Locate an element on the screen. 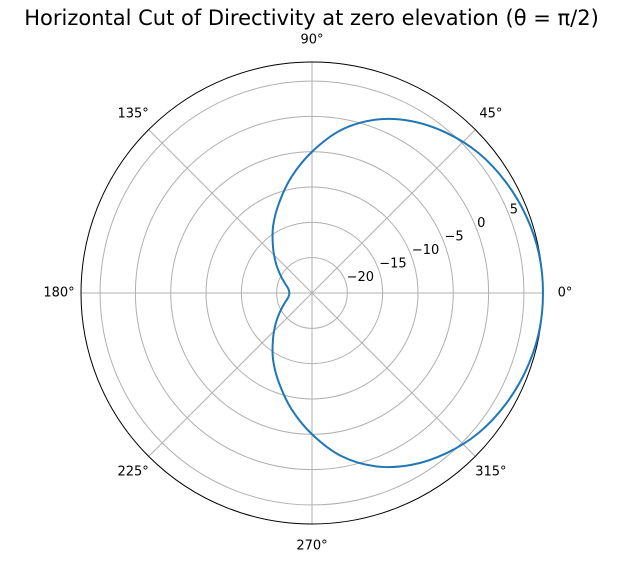  radial-tick-label: −10 is located at coordinates (425, 250).